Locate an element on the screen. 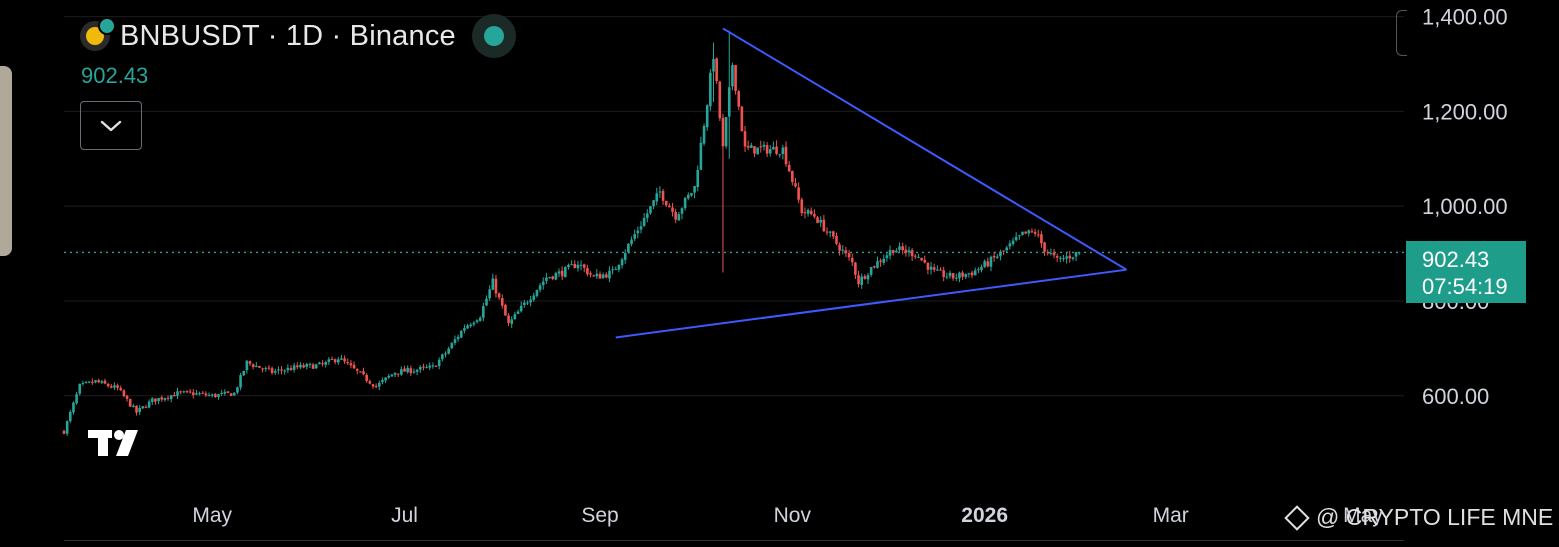 The image size is (1559, 547). side-panel-handle is located at coordinates (6, 161).